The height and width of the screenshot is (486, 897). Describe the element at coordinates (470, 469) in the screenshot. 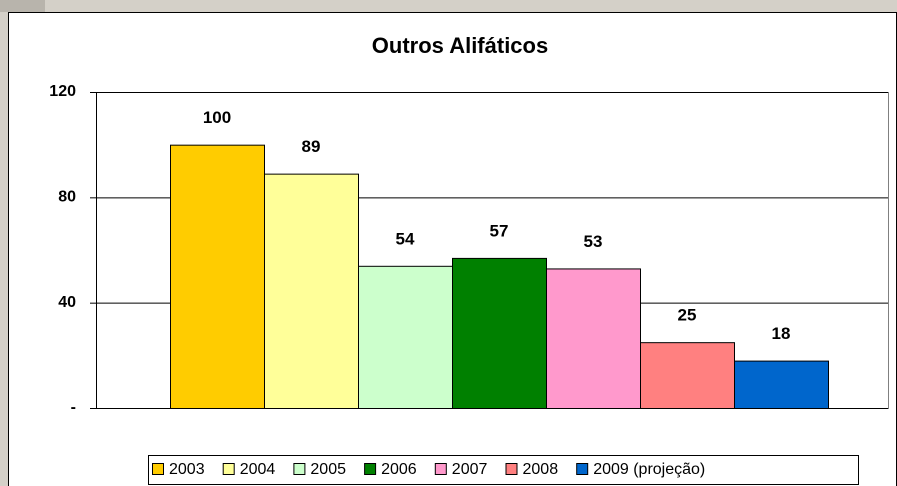

I see `legend-label: 2007` at that location.